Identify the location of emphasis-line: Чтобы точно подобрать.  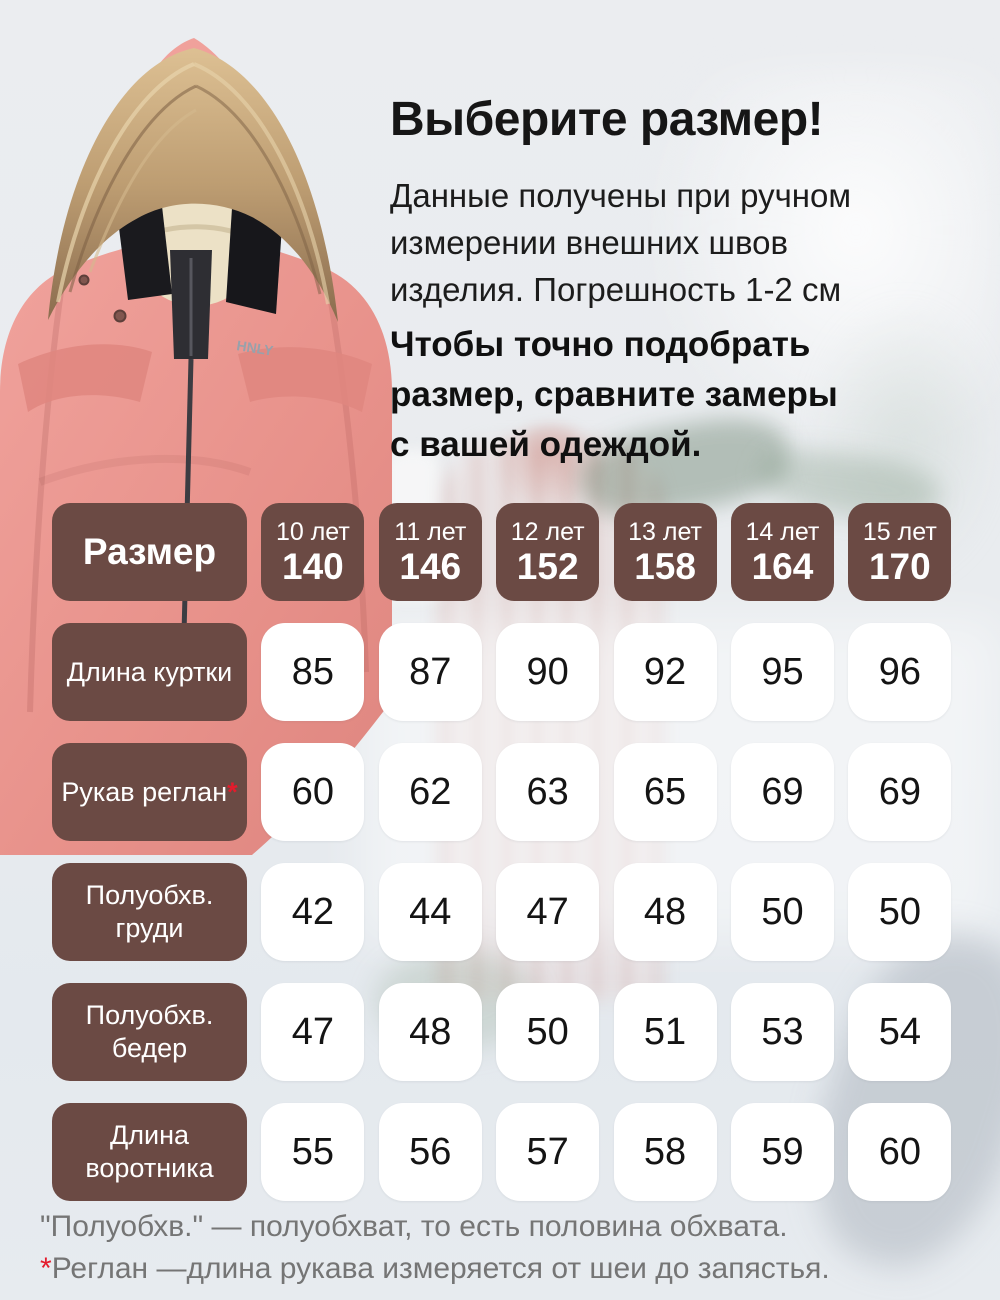
(600, 344).